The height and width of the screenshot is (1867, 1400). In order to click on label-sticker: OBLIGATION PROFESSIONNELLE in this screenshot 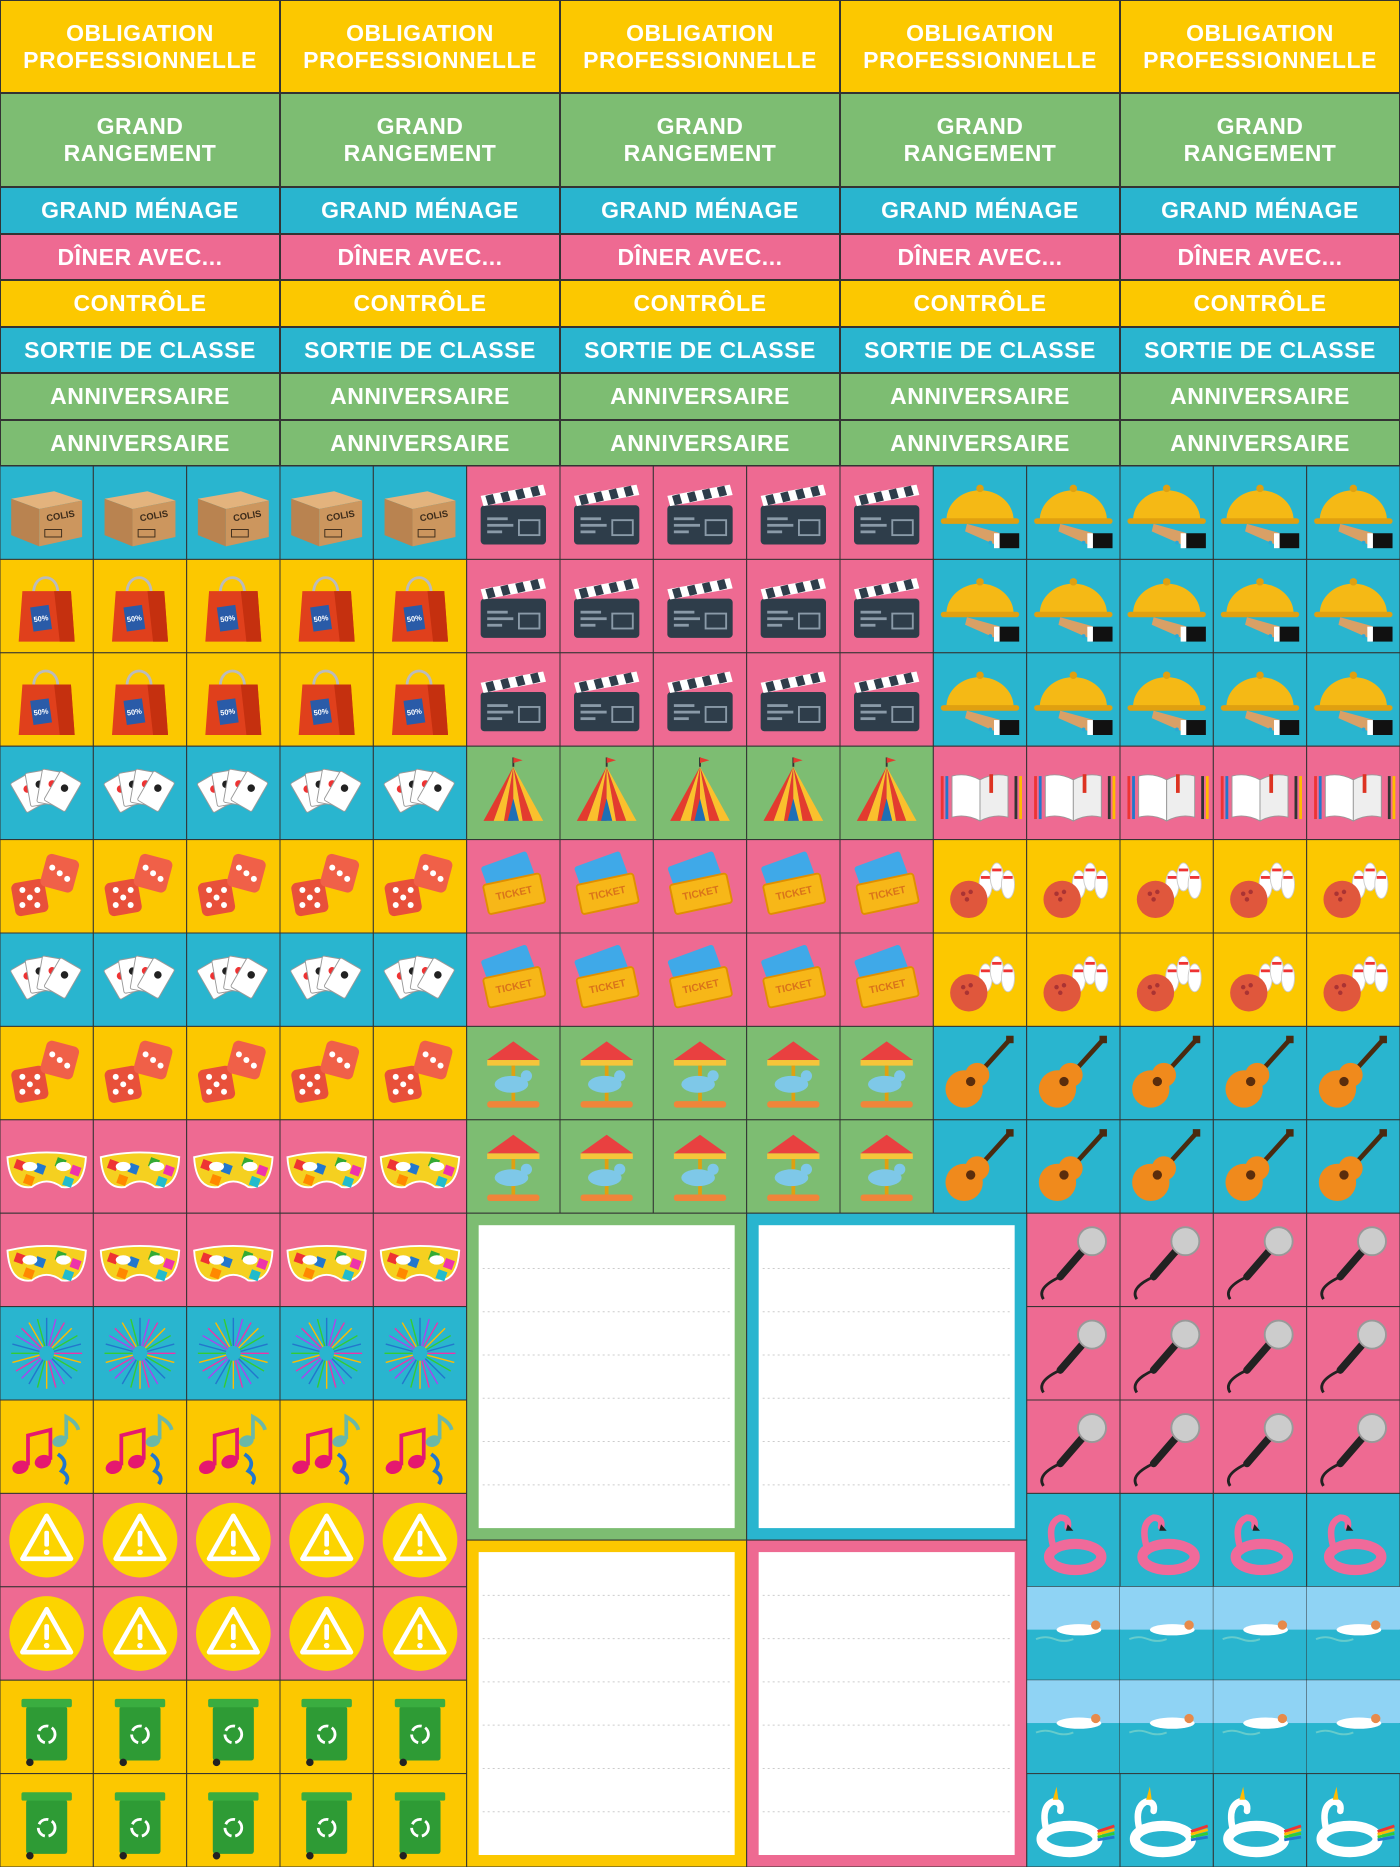, I will do `click(980, 46)`.